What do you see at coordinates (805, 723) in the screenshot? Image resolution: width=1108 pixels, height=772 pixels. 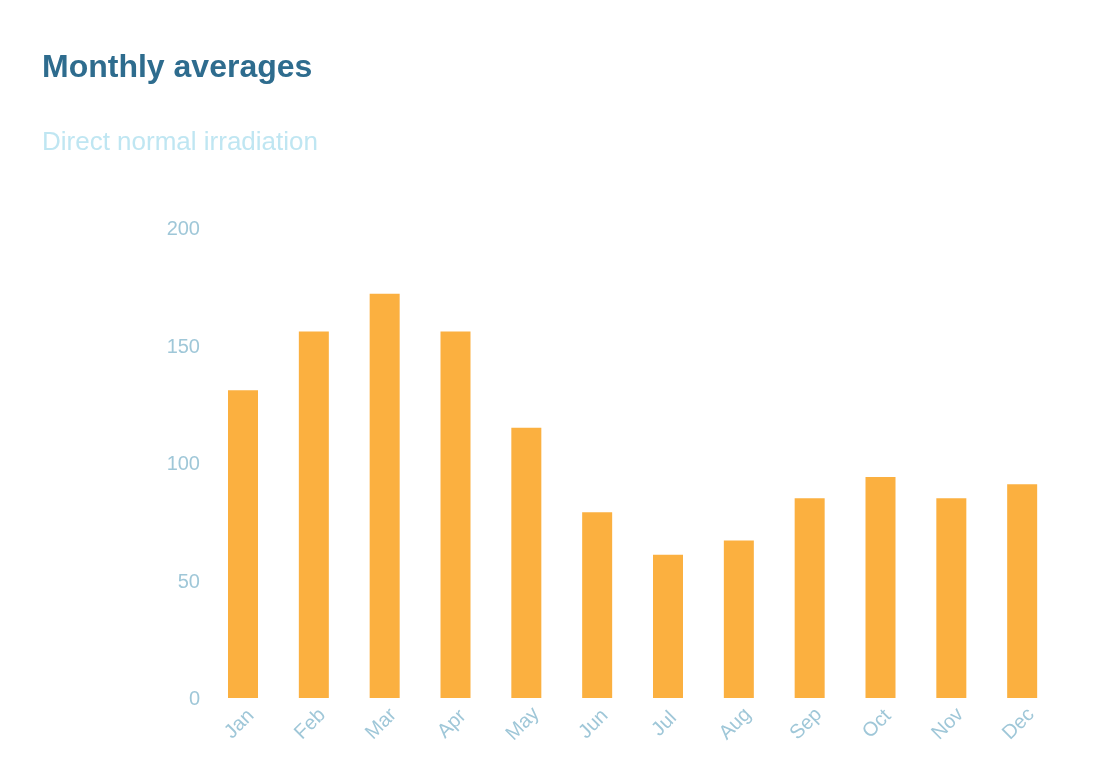 I see `x-tick-label: Sep` at bounding box center [805, 723].